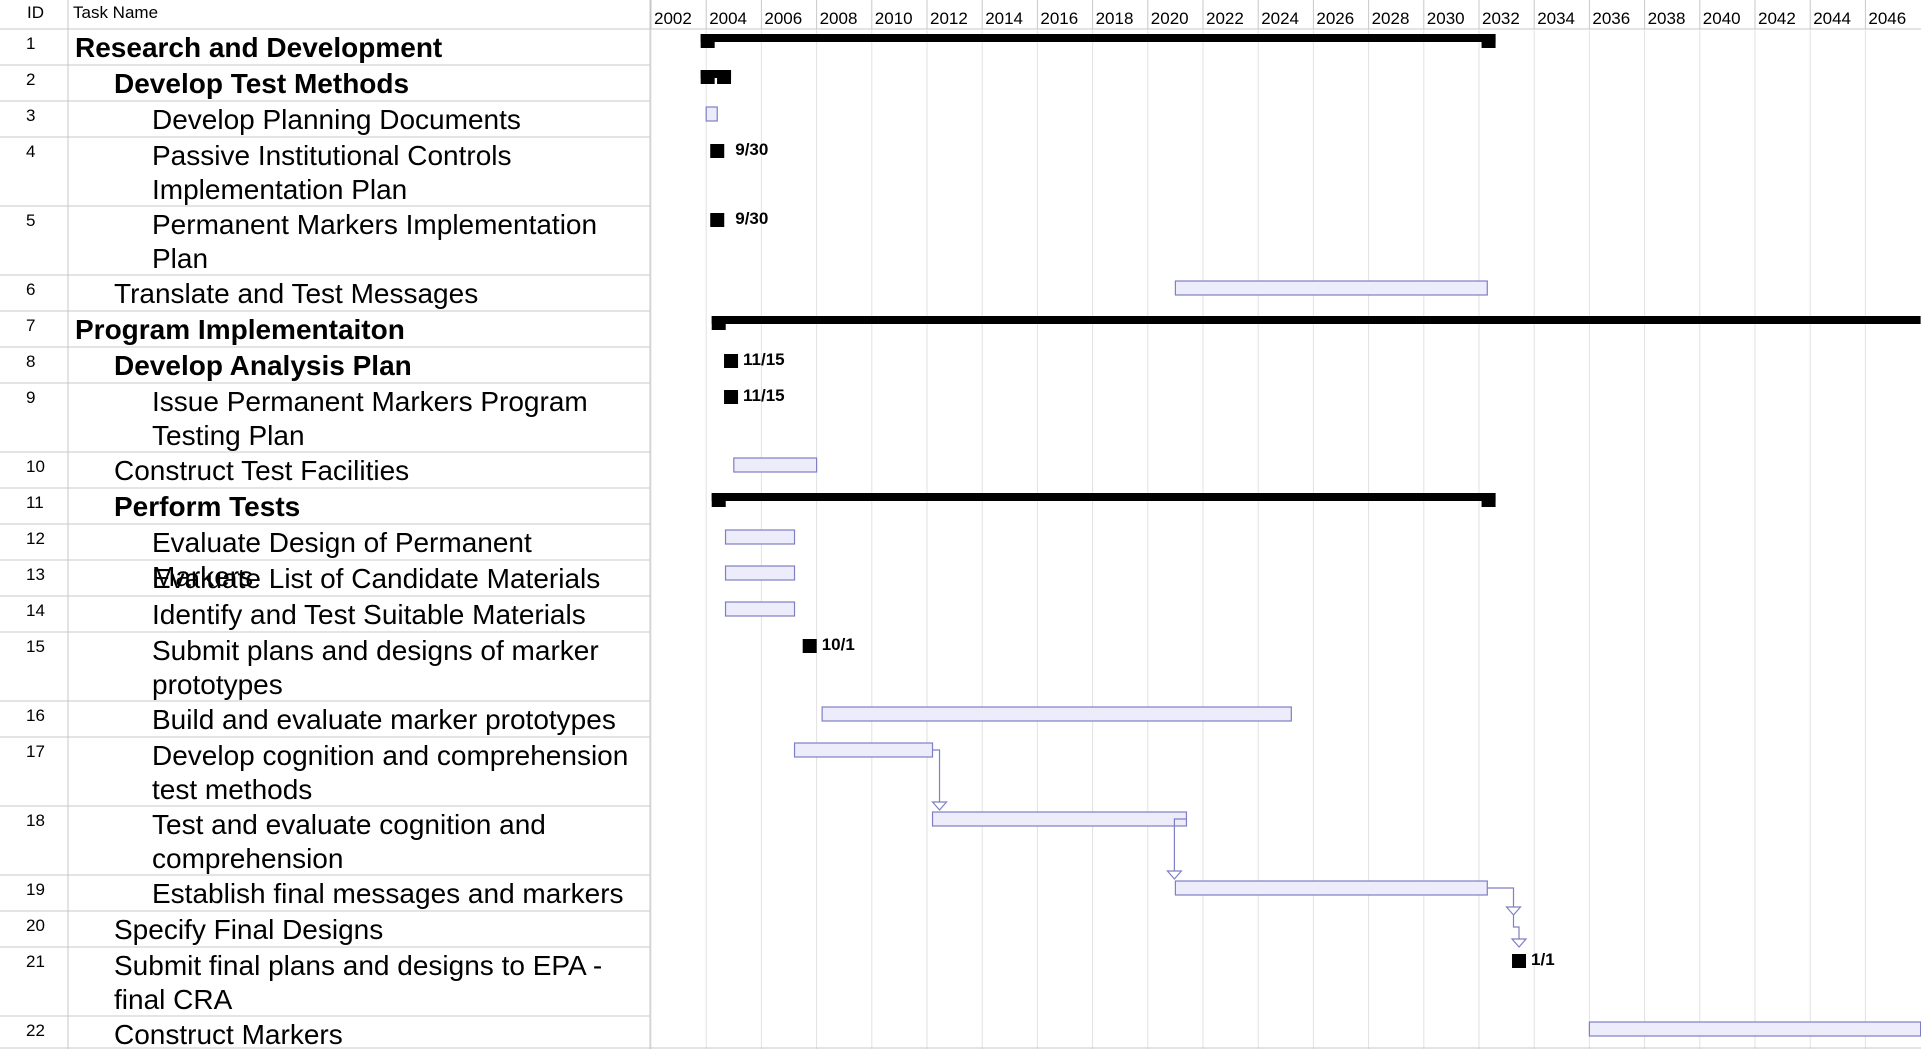 The height and width of the screenshot is (1049, 1921). Describe the element at coordinates (35, 820) in the screenshot. I see `task-id: 18` at that location.